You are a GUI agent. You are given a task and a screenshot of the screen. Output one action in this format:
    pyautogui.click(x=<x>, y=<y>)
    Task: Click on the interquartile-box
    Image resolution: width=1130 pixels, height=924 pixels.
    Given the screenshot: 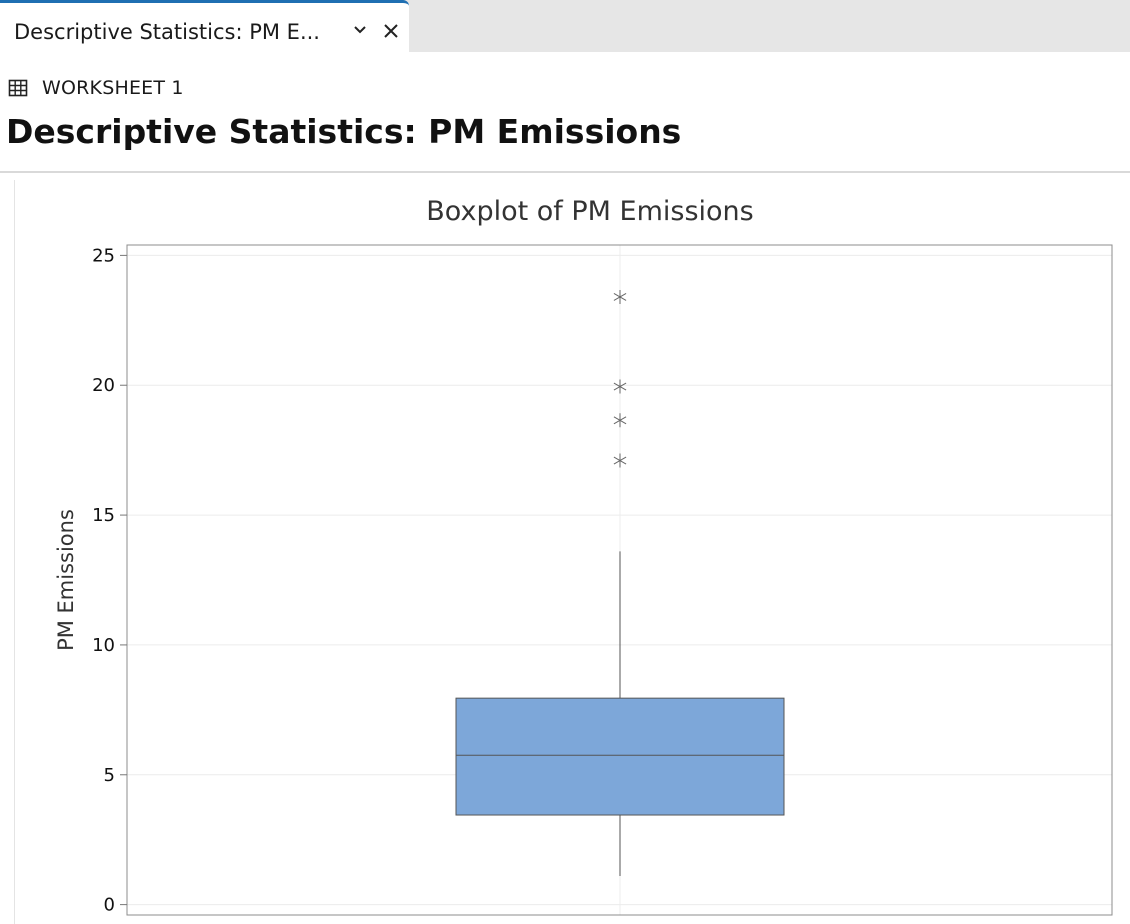 What is the action you would take?
    pyautogui.click(x=620, y=756)
    